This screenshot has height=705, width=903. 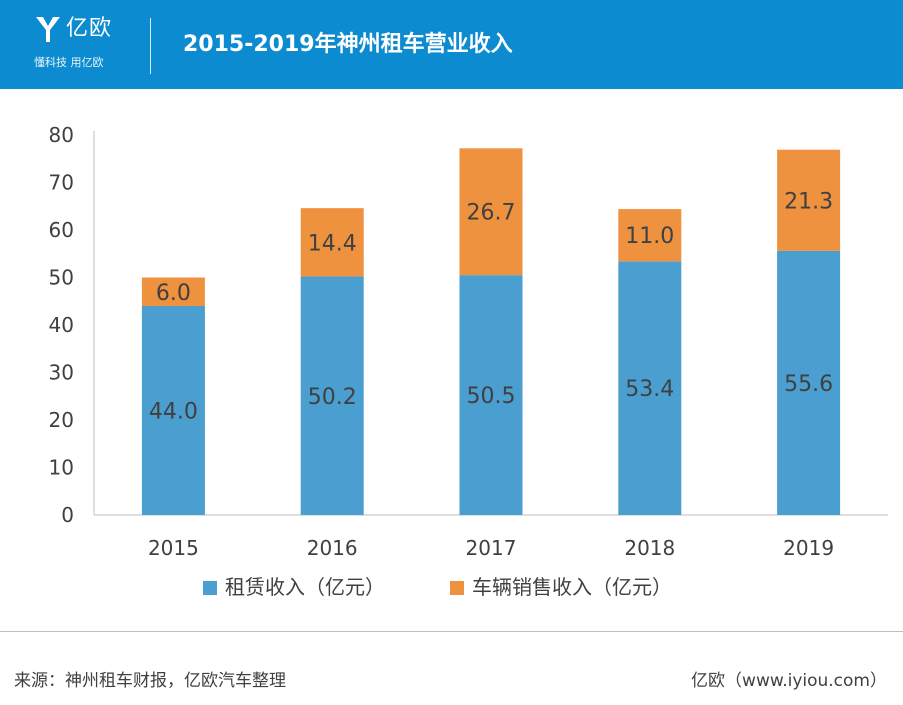 I want to click on data-label: 50.5, so click(x=491, y=396).